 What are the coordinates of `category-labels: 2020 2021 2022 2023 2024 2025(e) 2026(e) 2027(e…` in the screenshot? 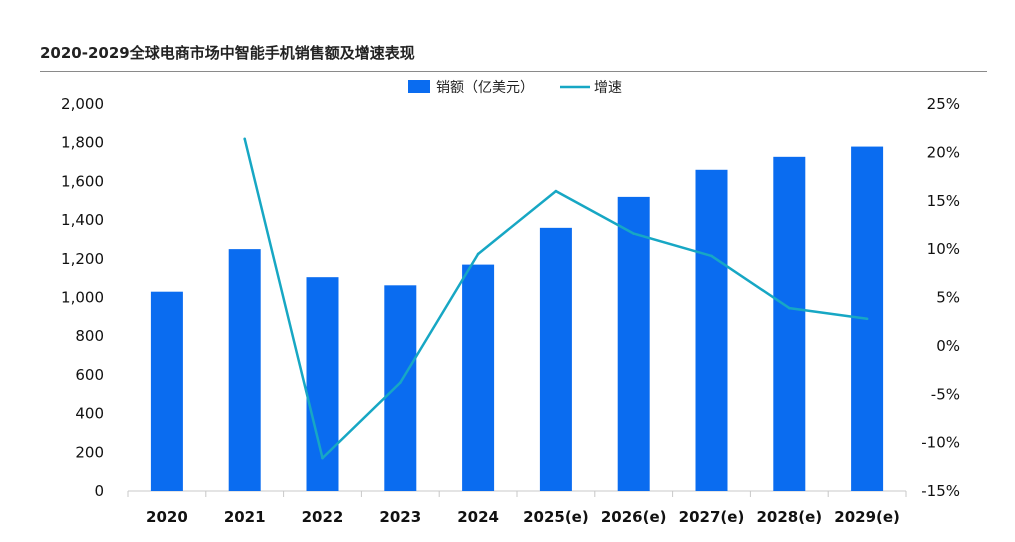 It's located at (523, 517).